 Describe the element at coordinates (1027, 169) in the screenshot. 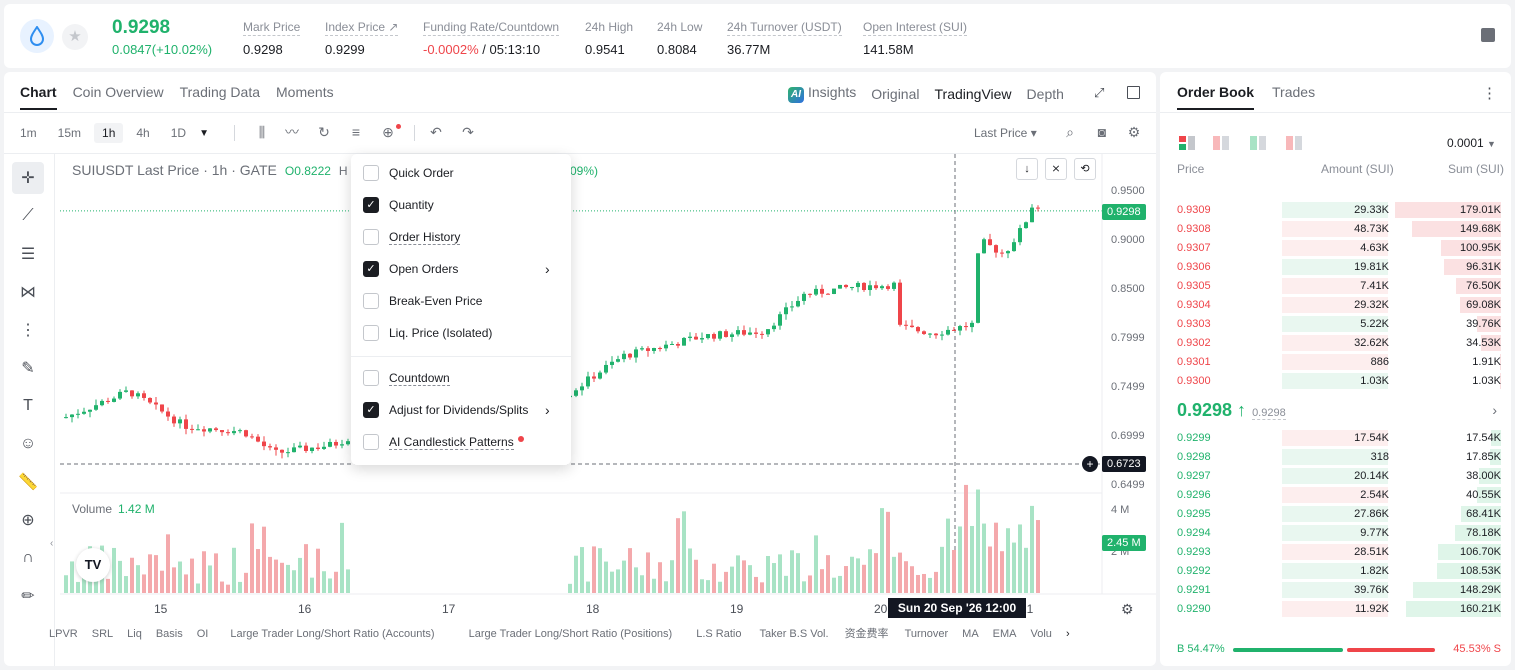

I see `scroll-down-icon: ↓` at that location.